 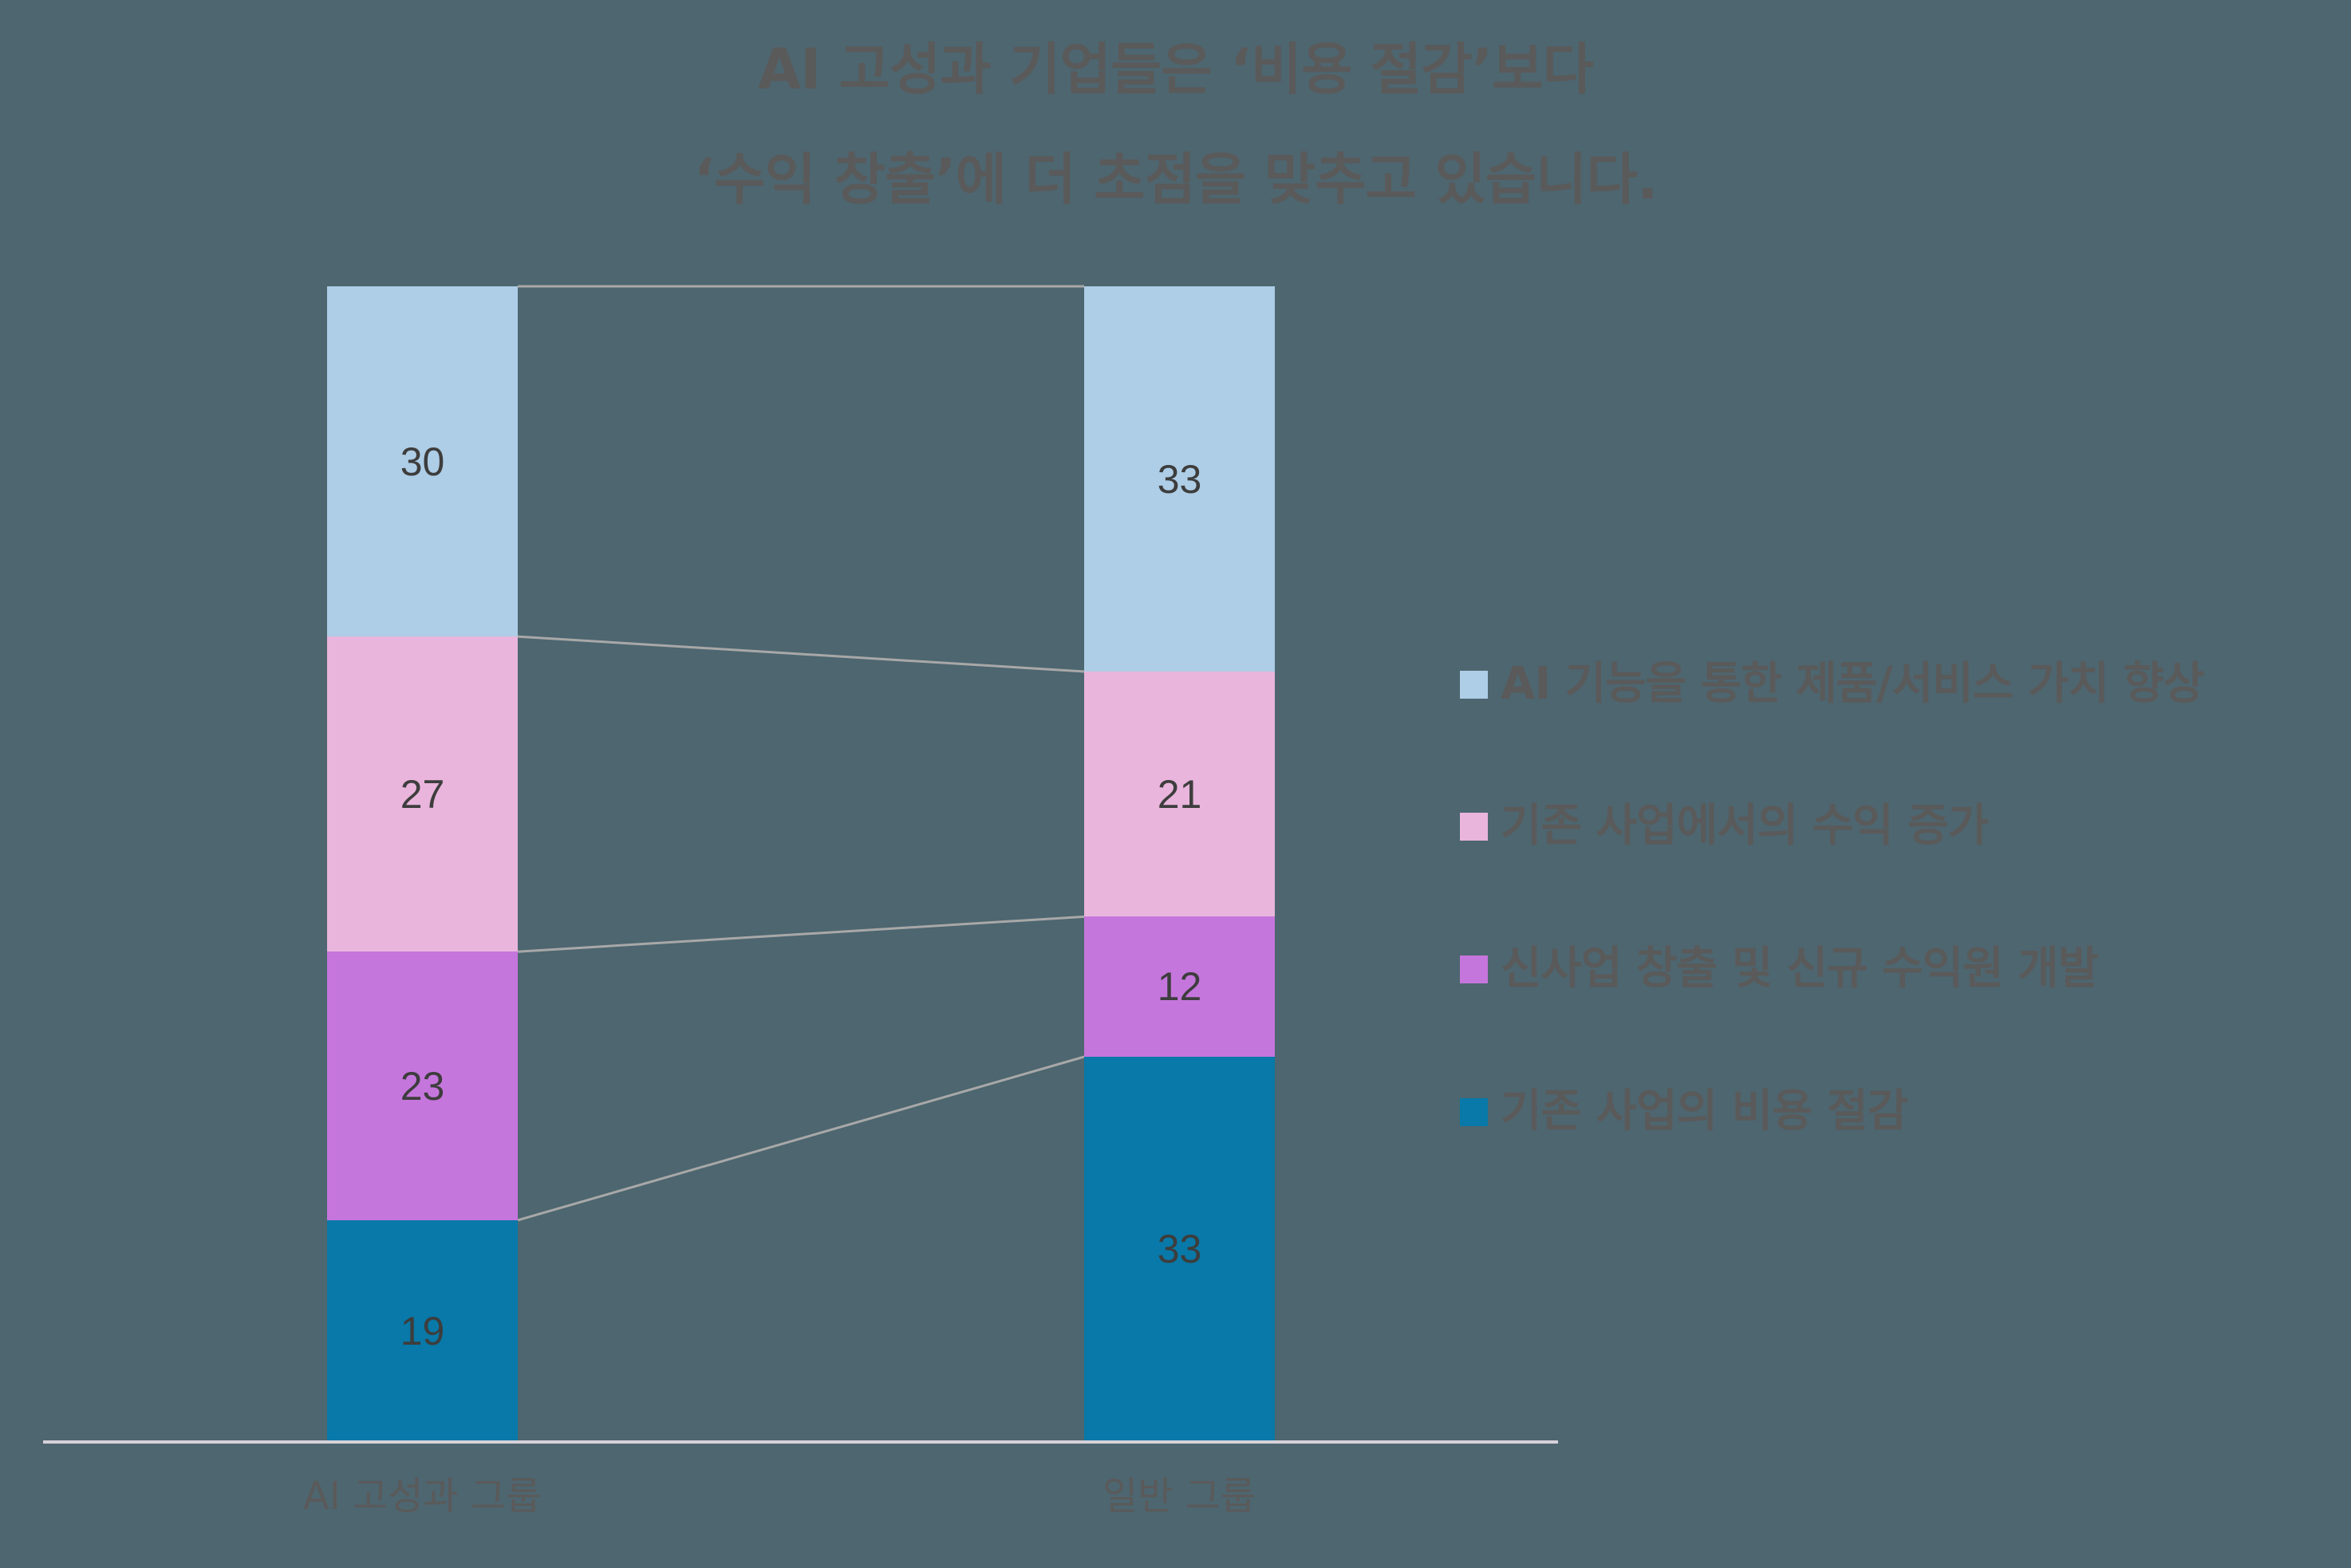 I want to click on data-label: 27, so click(x=422, y=794).